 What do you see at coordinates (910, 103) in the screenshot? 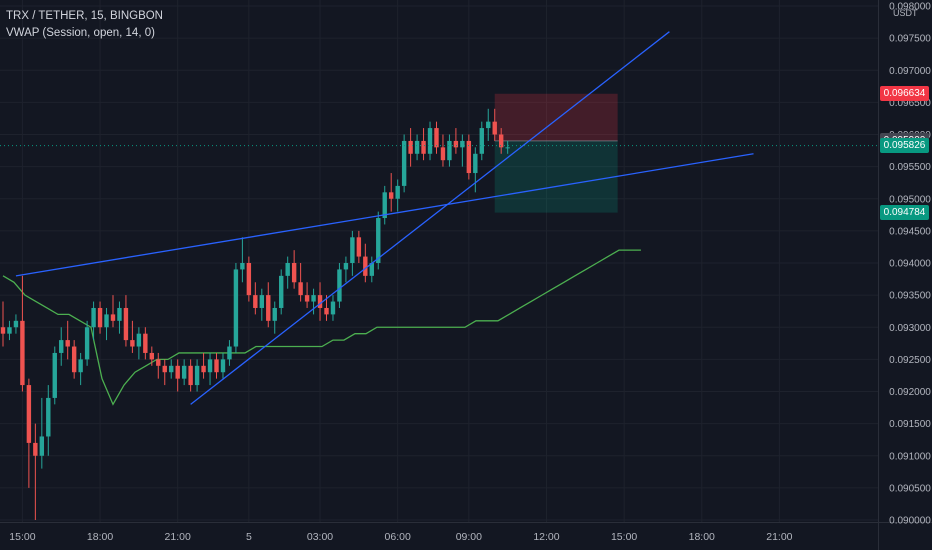
I see `y-tick-label: 0.096500` at bounding box center [910, 103].